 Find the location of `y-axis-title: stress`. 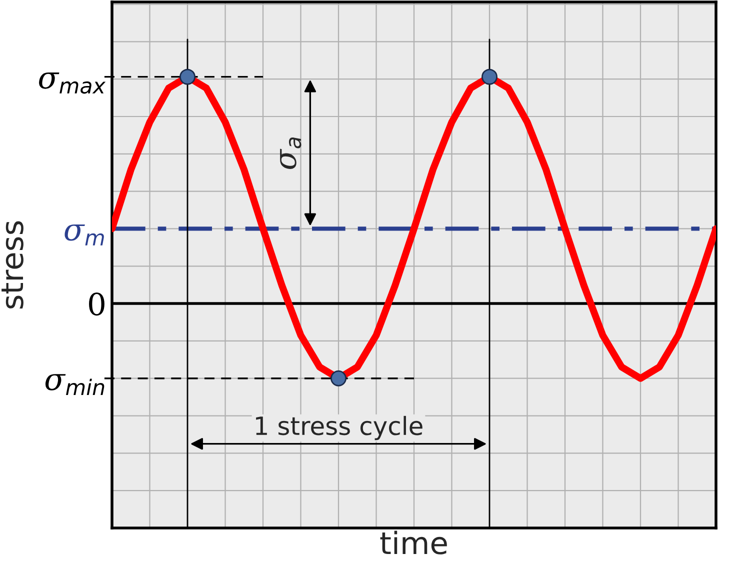

y-axis-title: stress is located at coordinates (13, 265).